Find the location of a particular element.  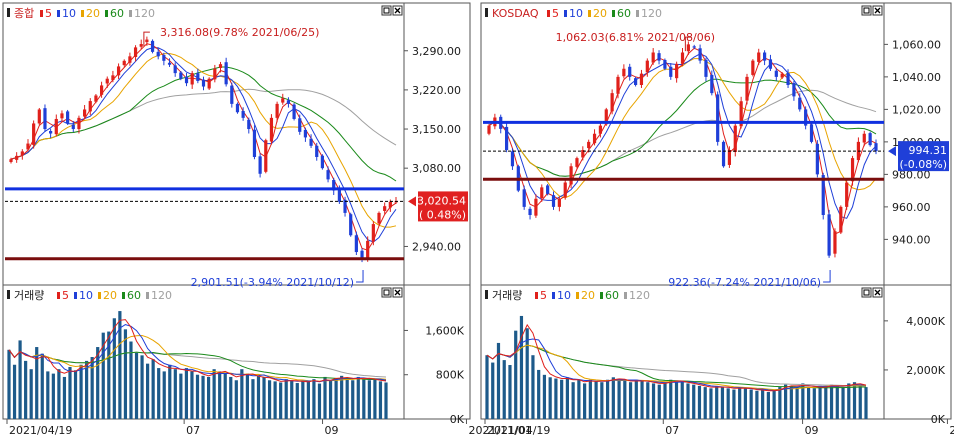

ma-legend-label: 5 is located at coordinates (555, 13).